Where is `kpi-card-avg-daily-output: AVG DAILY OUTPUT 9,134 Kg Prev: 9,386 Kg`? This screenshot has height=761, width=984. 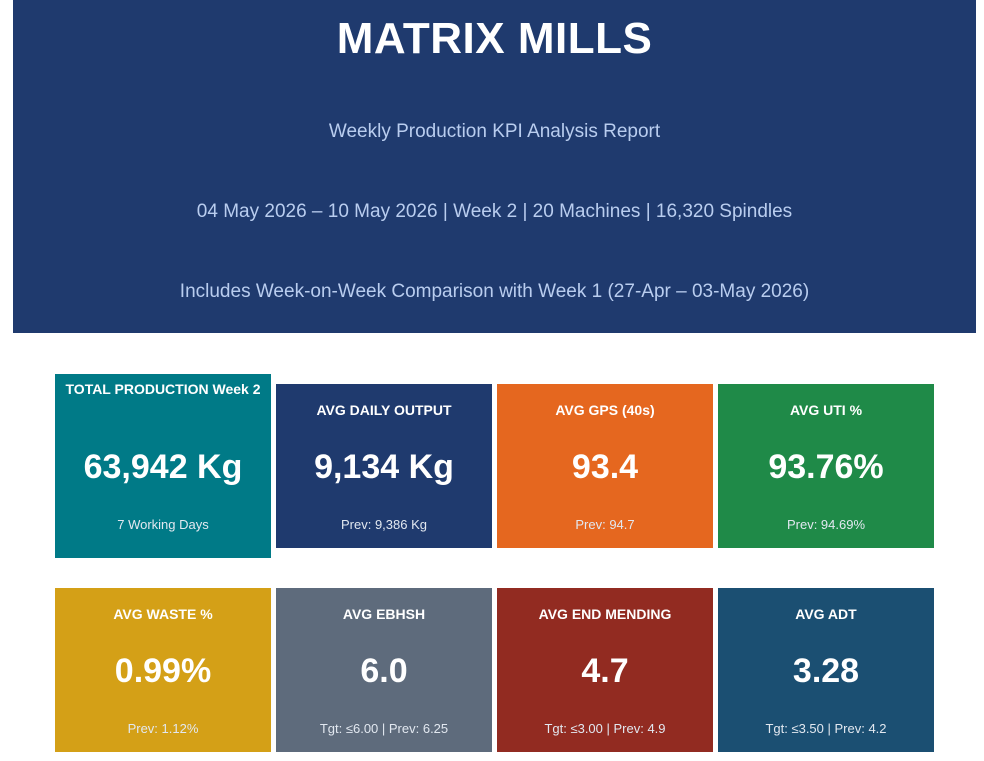 kpi-card-avg-daily-output: AVG DAILY OUTPUT 9,134 Kg Prev: 9,386 Kg is located at coordinates (384, 466).